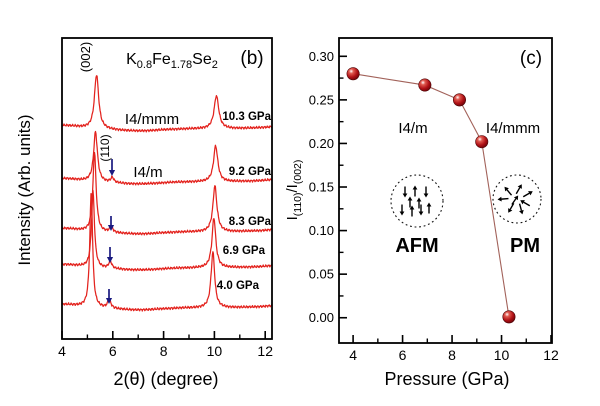 This screenshot has width=600, height=406. I want to click on region-label-i4m: I4/m, so click(412, 128).